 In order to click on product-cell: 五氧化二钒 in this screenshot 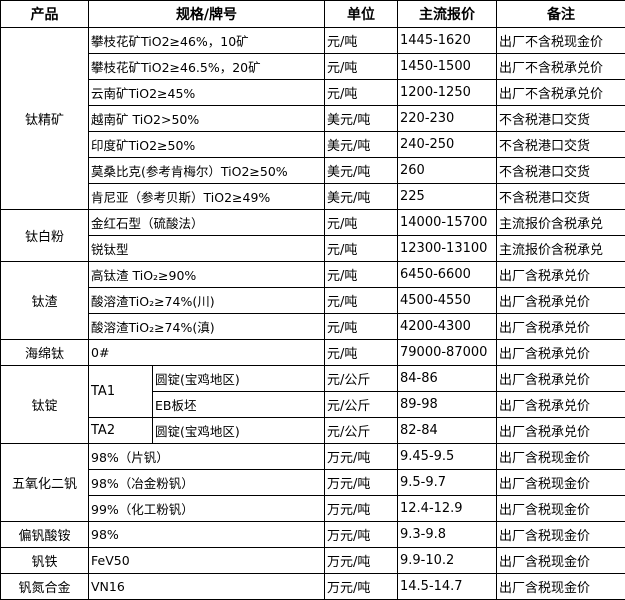, I will do `click(45, 483)`.